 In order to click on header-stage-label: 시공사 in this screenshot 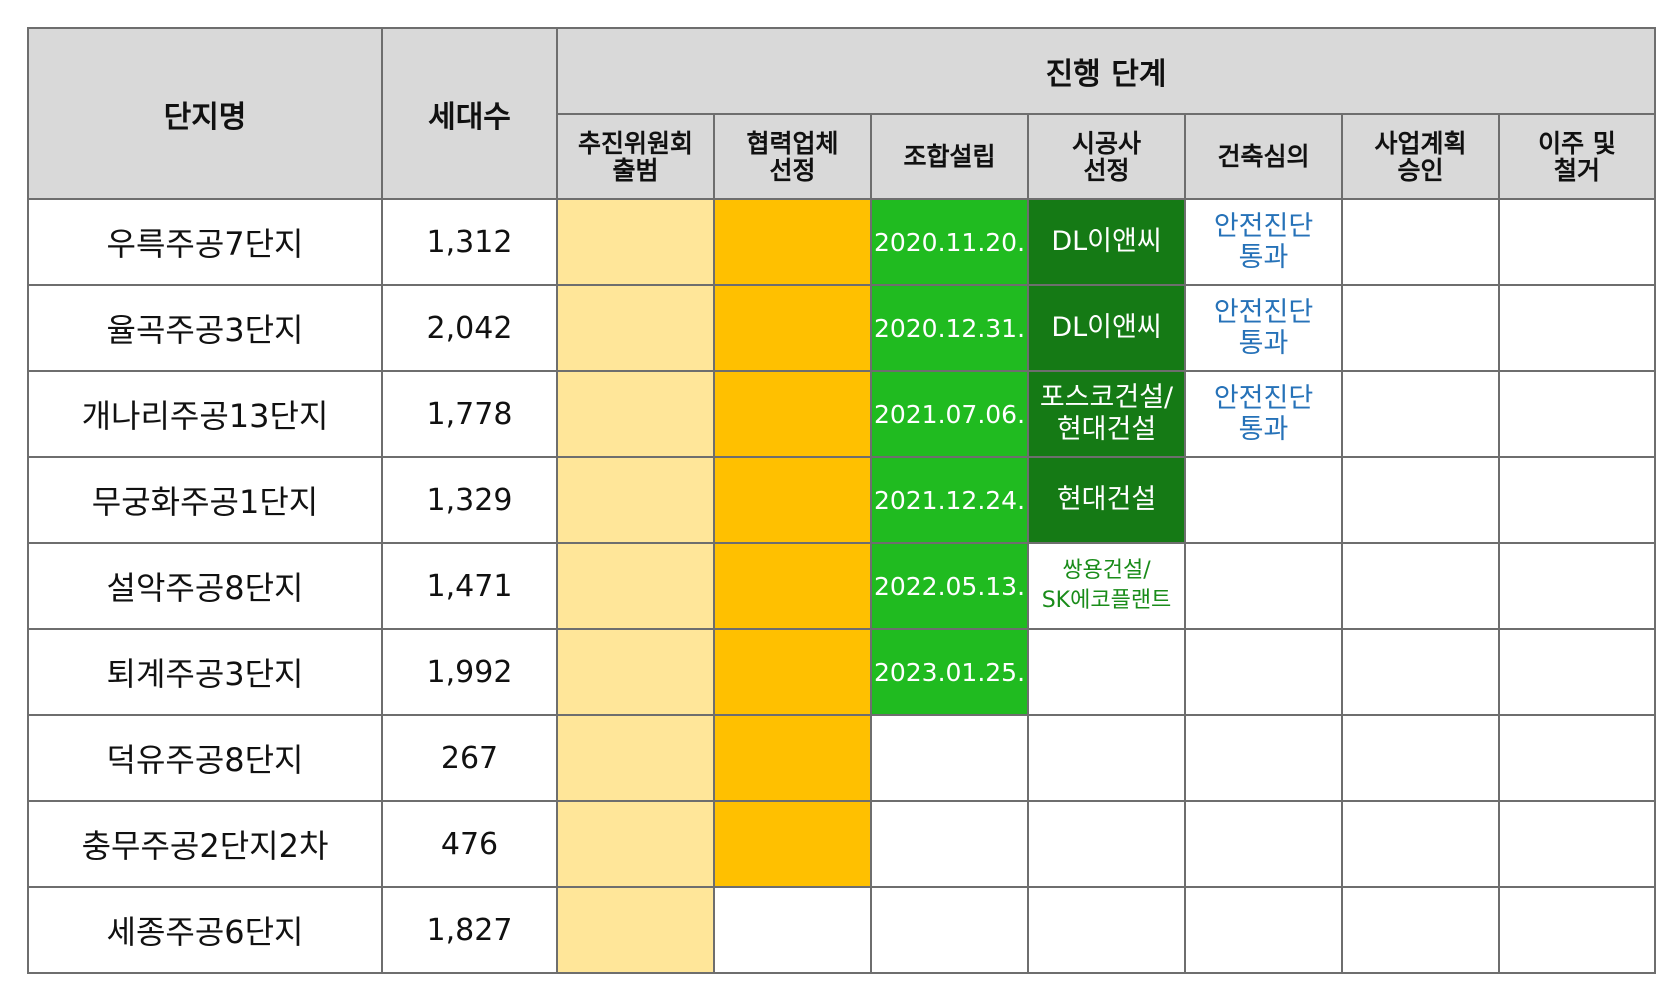, I will do `click(1106, 143)`.